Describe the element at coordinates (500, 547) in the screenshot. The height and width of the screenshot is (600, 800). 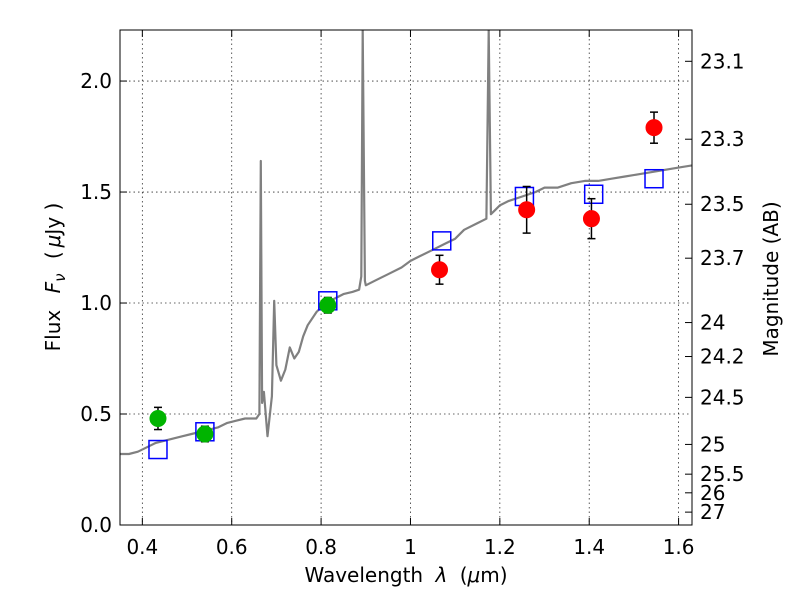
I see `x-tick-label: 1.2` at that location.